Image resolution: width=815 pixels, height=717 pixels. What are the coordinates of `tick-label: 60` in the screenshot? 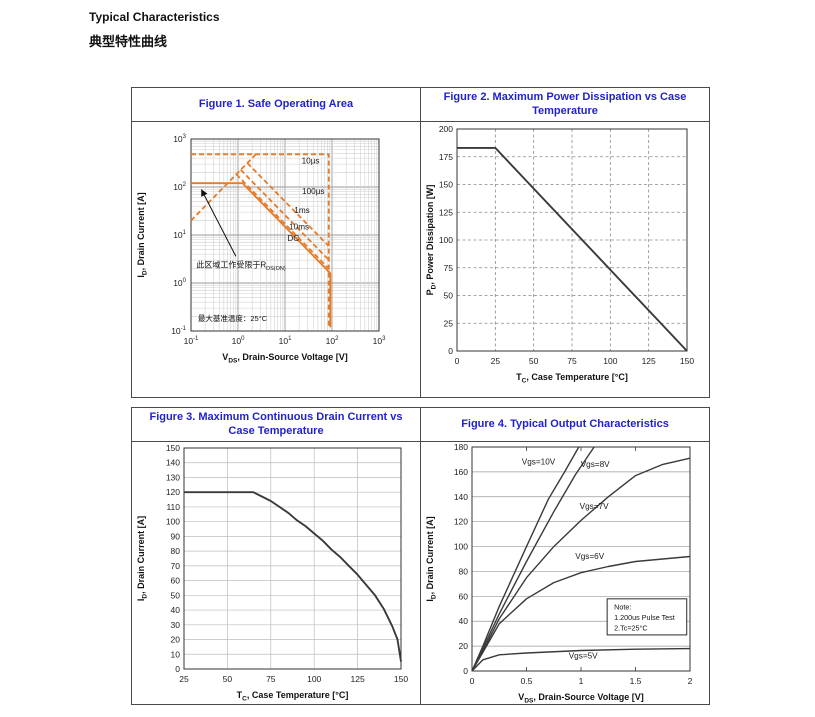 It's located at (464, 596).